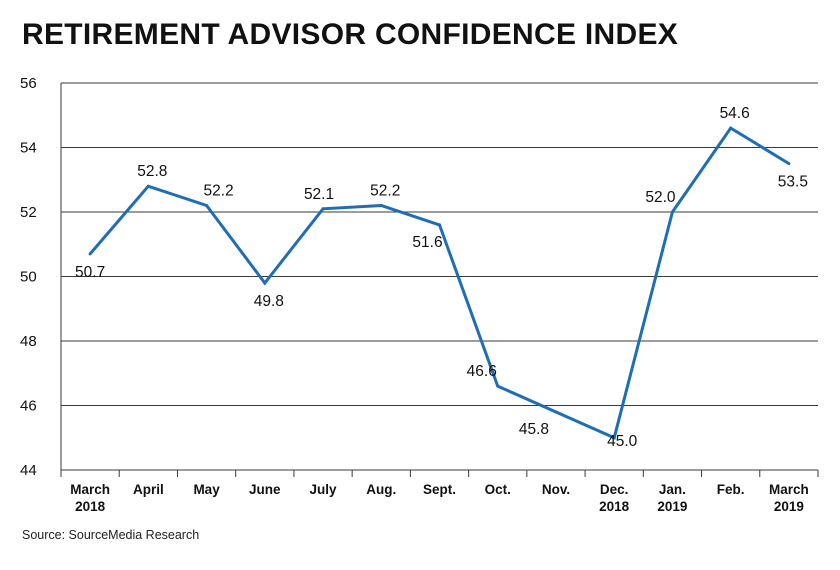 Image resolution: width=840 pixels, height=570 pixels. What do you see at coordinates (381, 489) in the screenshot?
I see `x-tick-label: Aug.` at bounding box center [381, 489].